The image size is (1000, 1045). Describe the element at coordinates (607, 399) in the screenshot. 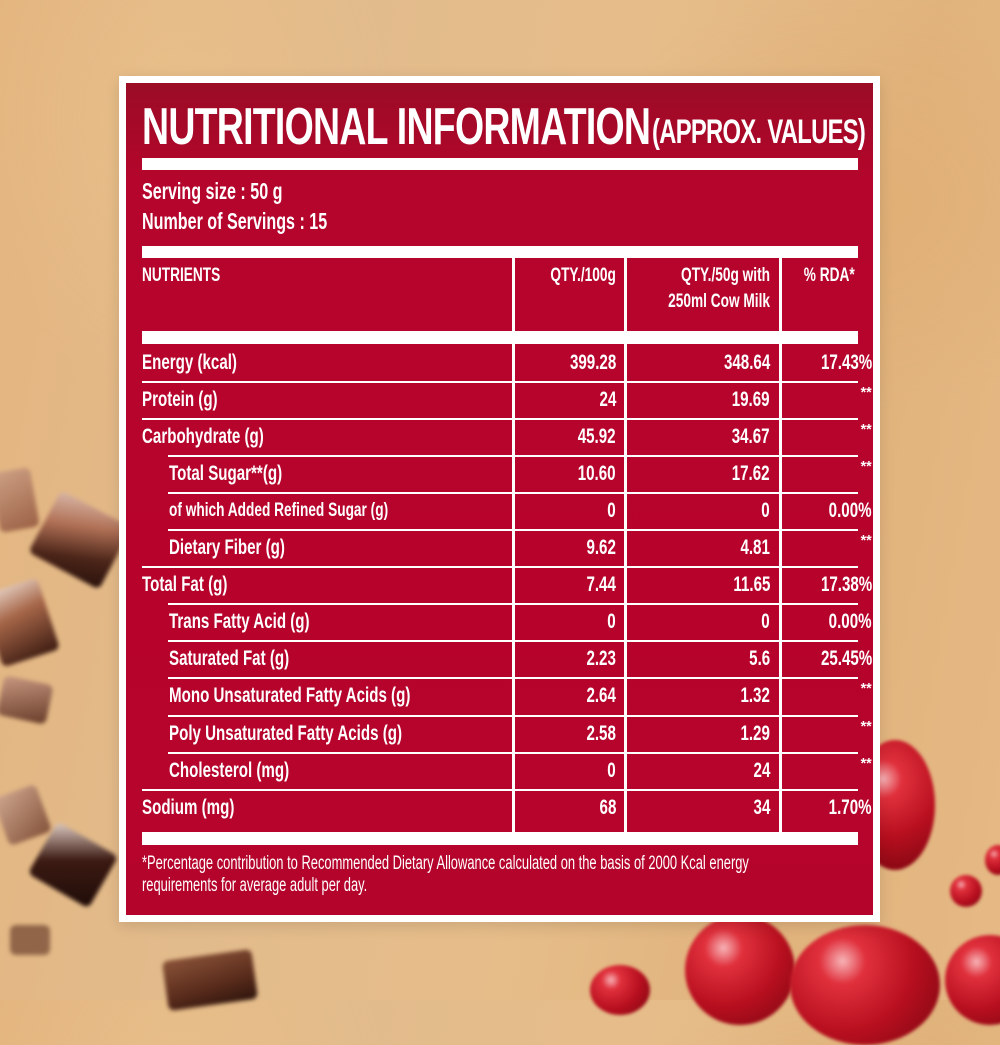

I see `qty-100g-value: 24` at that location.